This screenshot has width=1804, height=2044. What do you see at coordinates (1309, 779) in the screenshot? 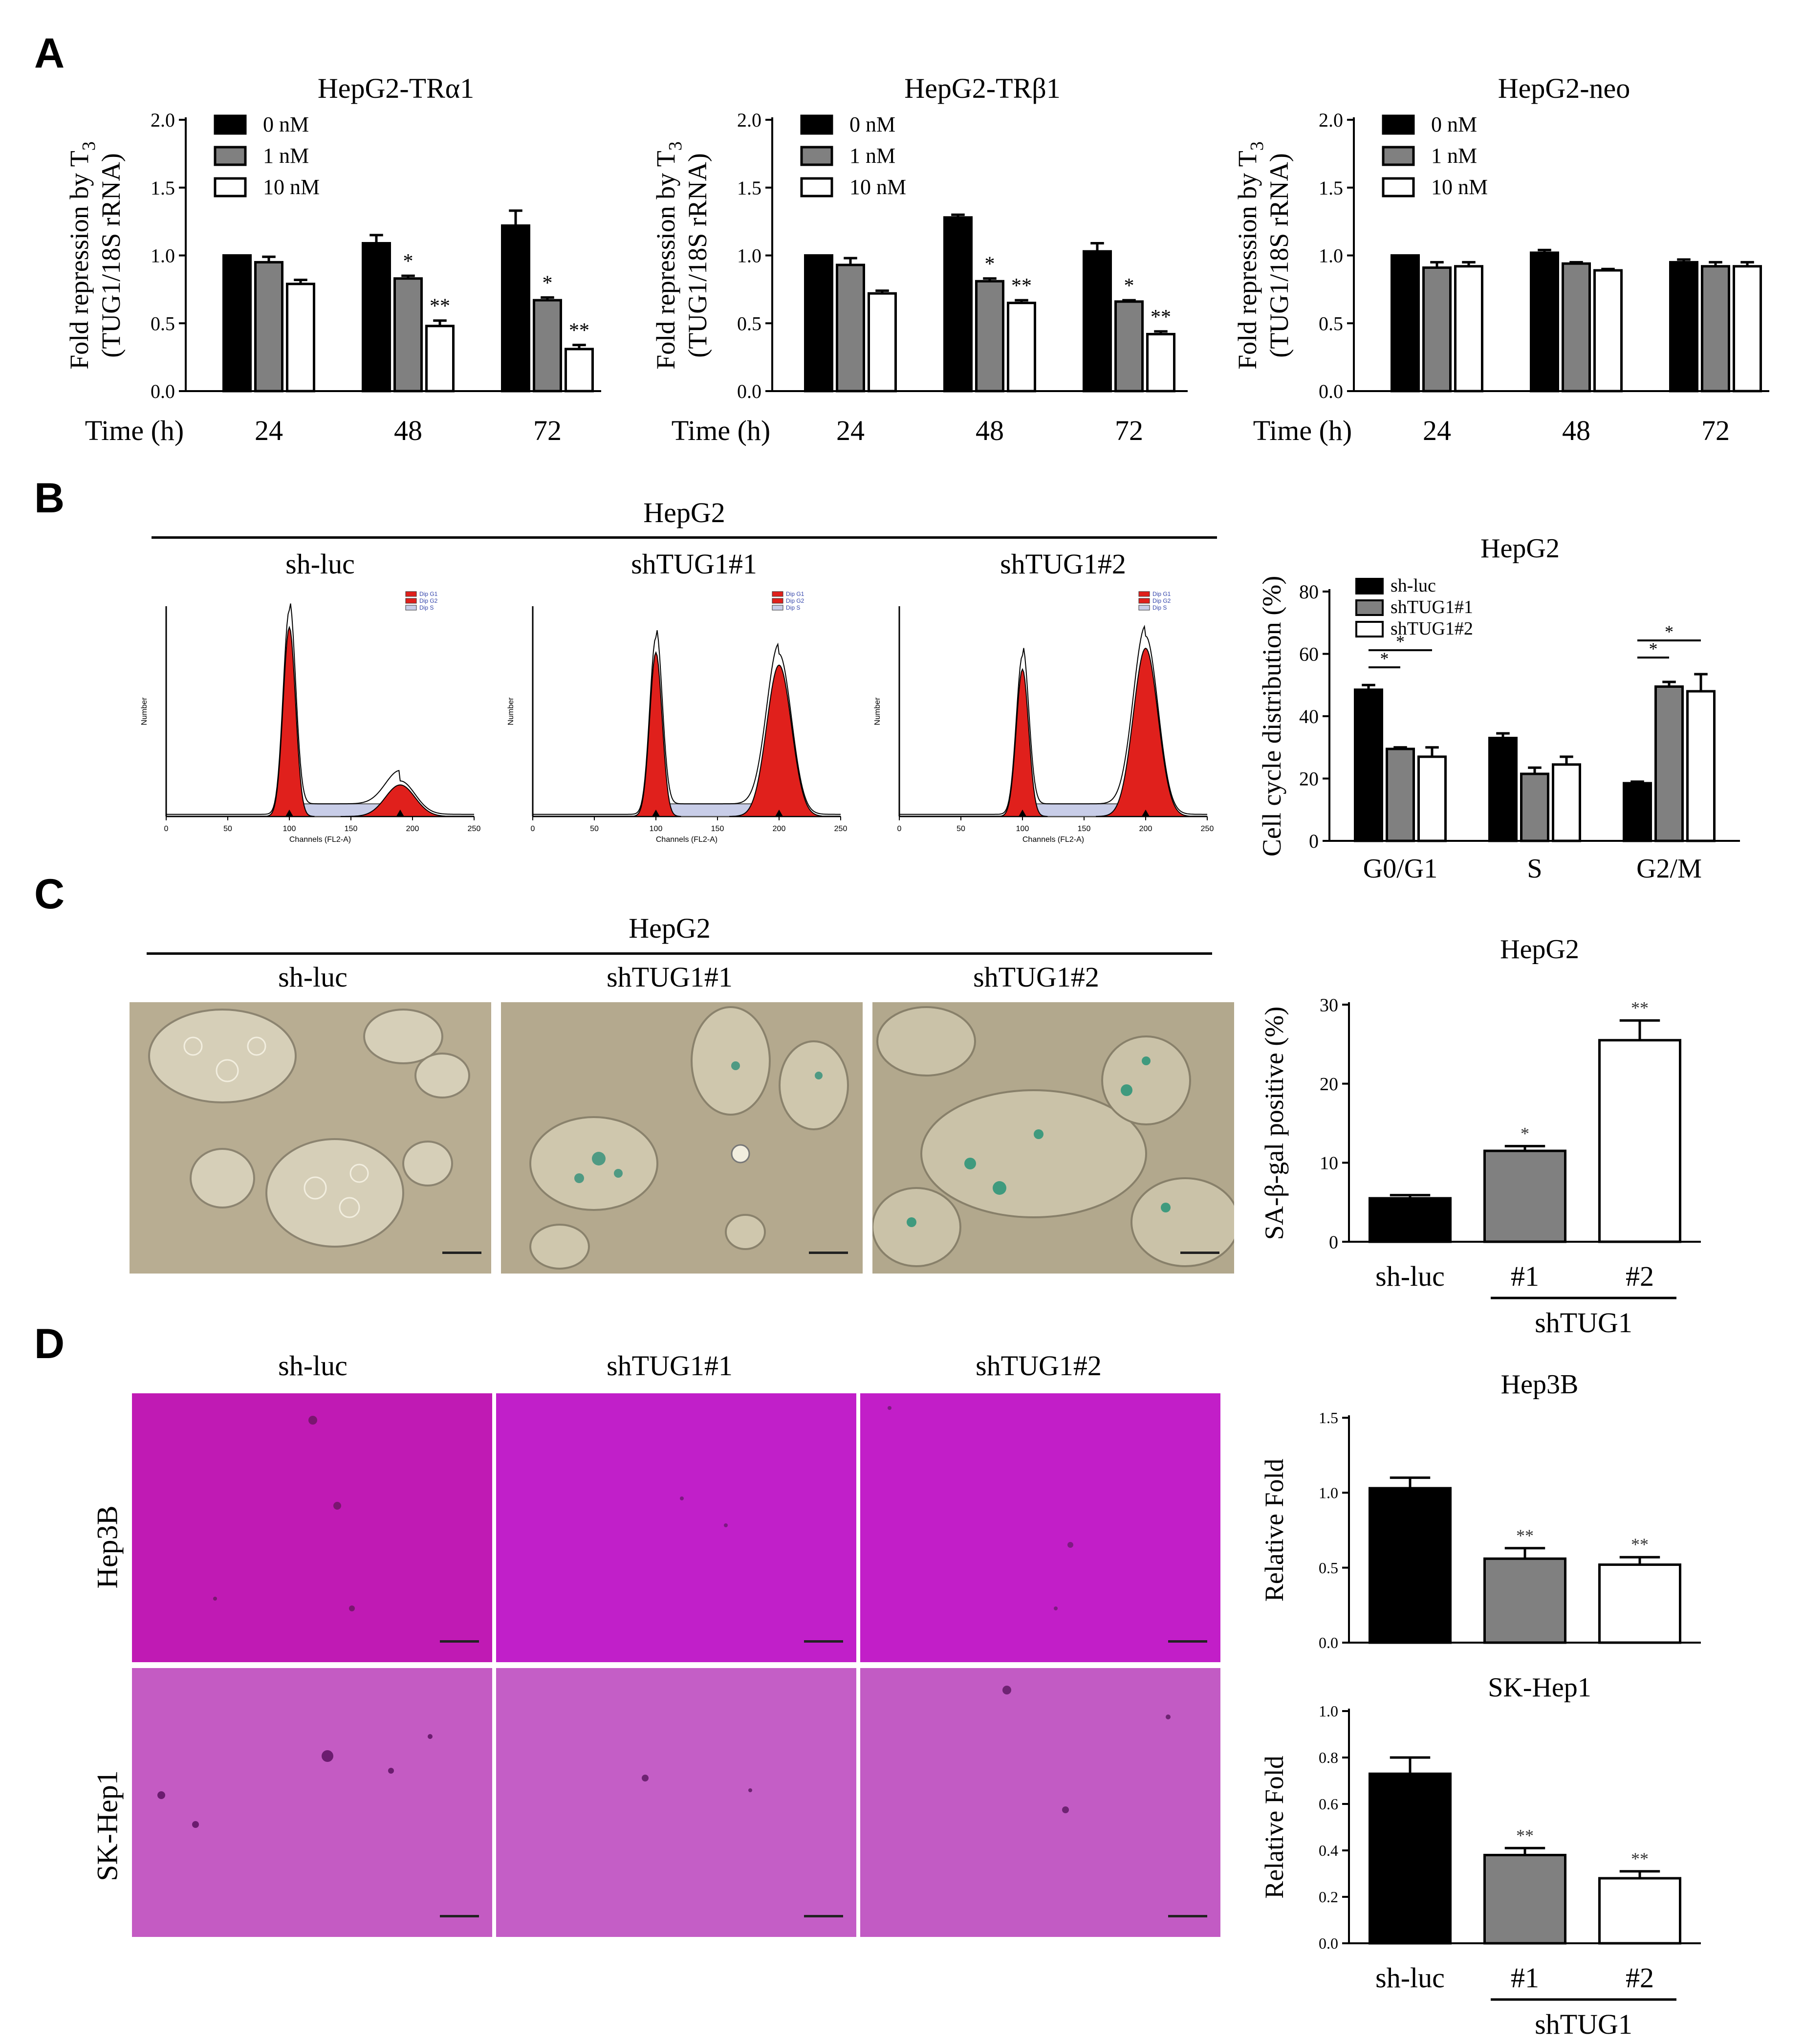
I see `chart-b-ytick-label: 20` at bounding box center [1309, 779].